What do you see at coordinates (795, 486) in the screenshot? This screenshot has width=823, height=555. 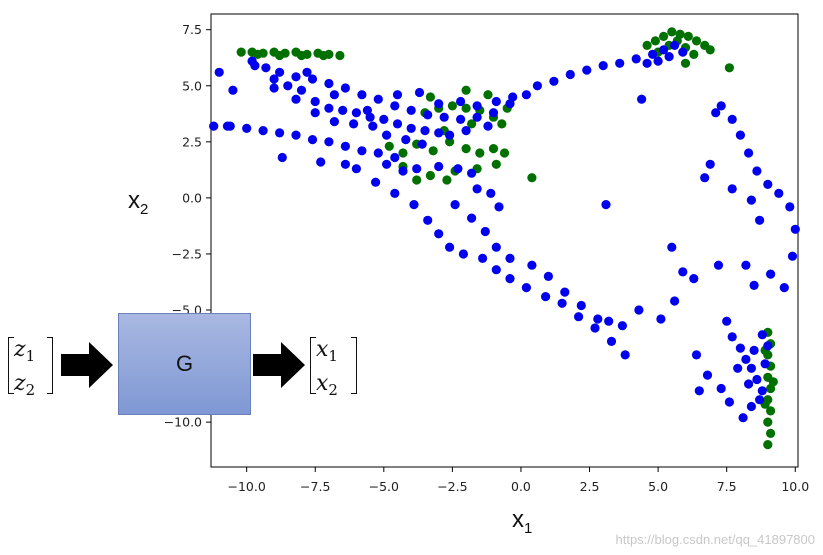 I see `x-tick-label: 10.0` at bounding box center [795, 486].